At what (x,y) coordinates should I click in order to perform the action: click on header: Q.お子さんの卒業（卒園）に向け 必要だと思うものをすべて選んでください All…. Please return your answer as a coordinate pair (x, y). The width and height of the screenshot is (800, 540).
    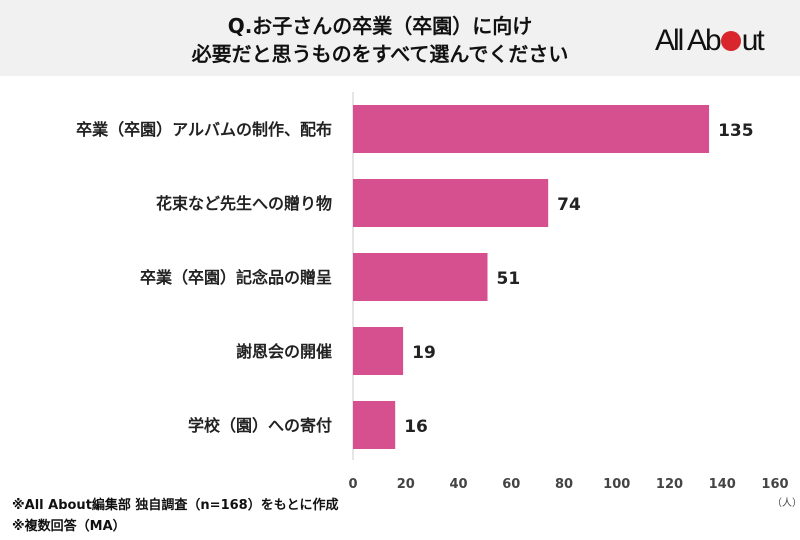
    Looking at the image, I should click on (400, 38).